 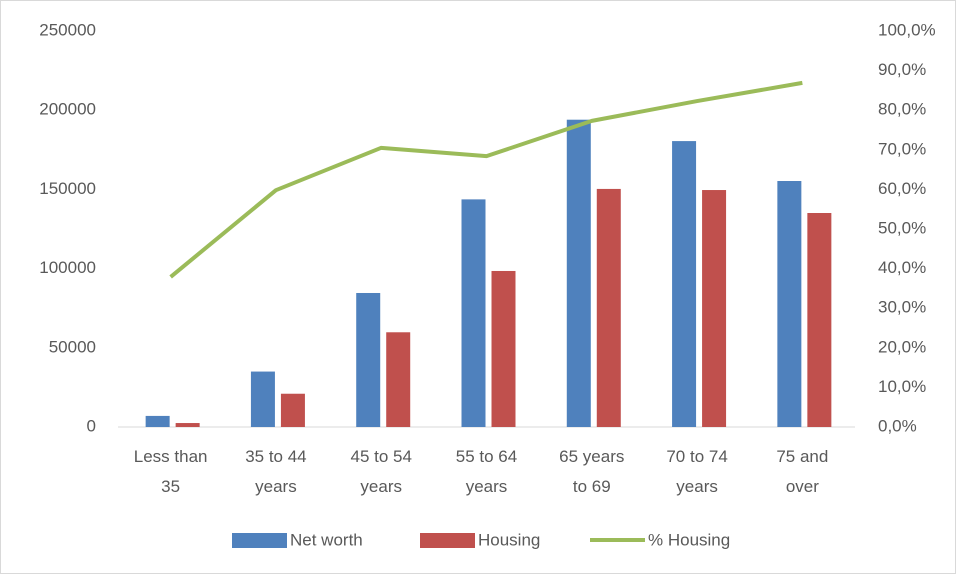 I want to click on y2-tick-label: 0,0%, so click(x=897, y=425).